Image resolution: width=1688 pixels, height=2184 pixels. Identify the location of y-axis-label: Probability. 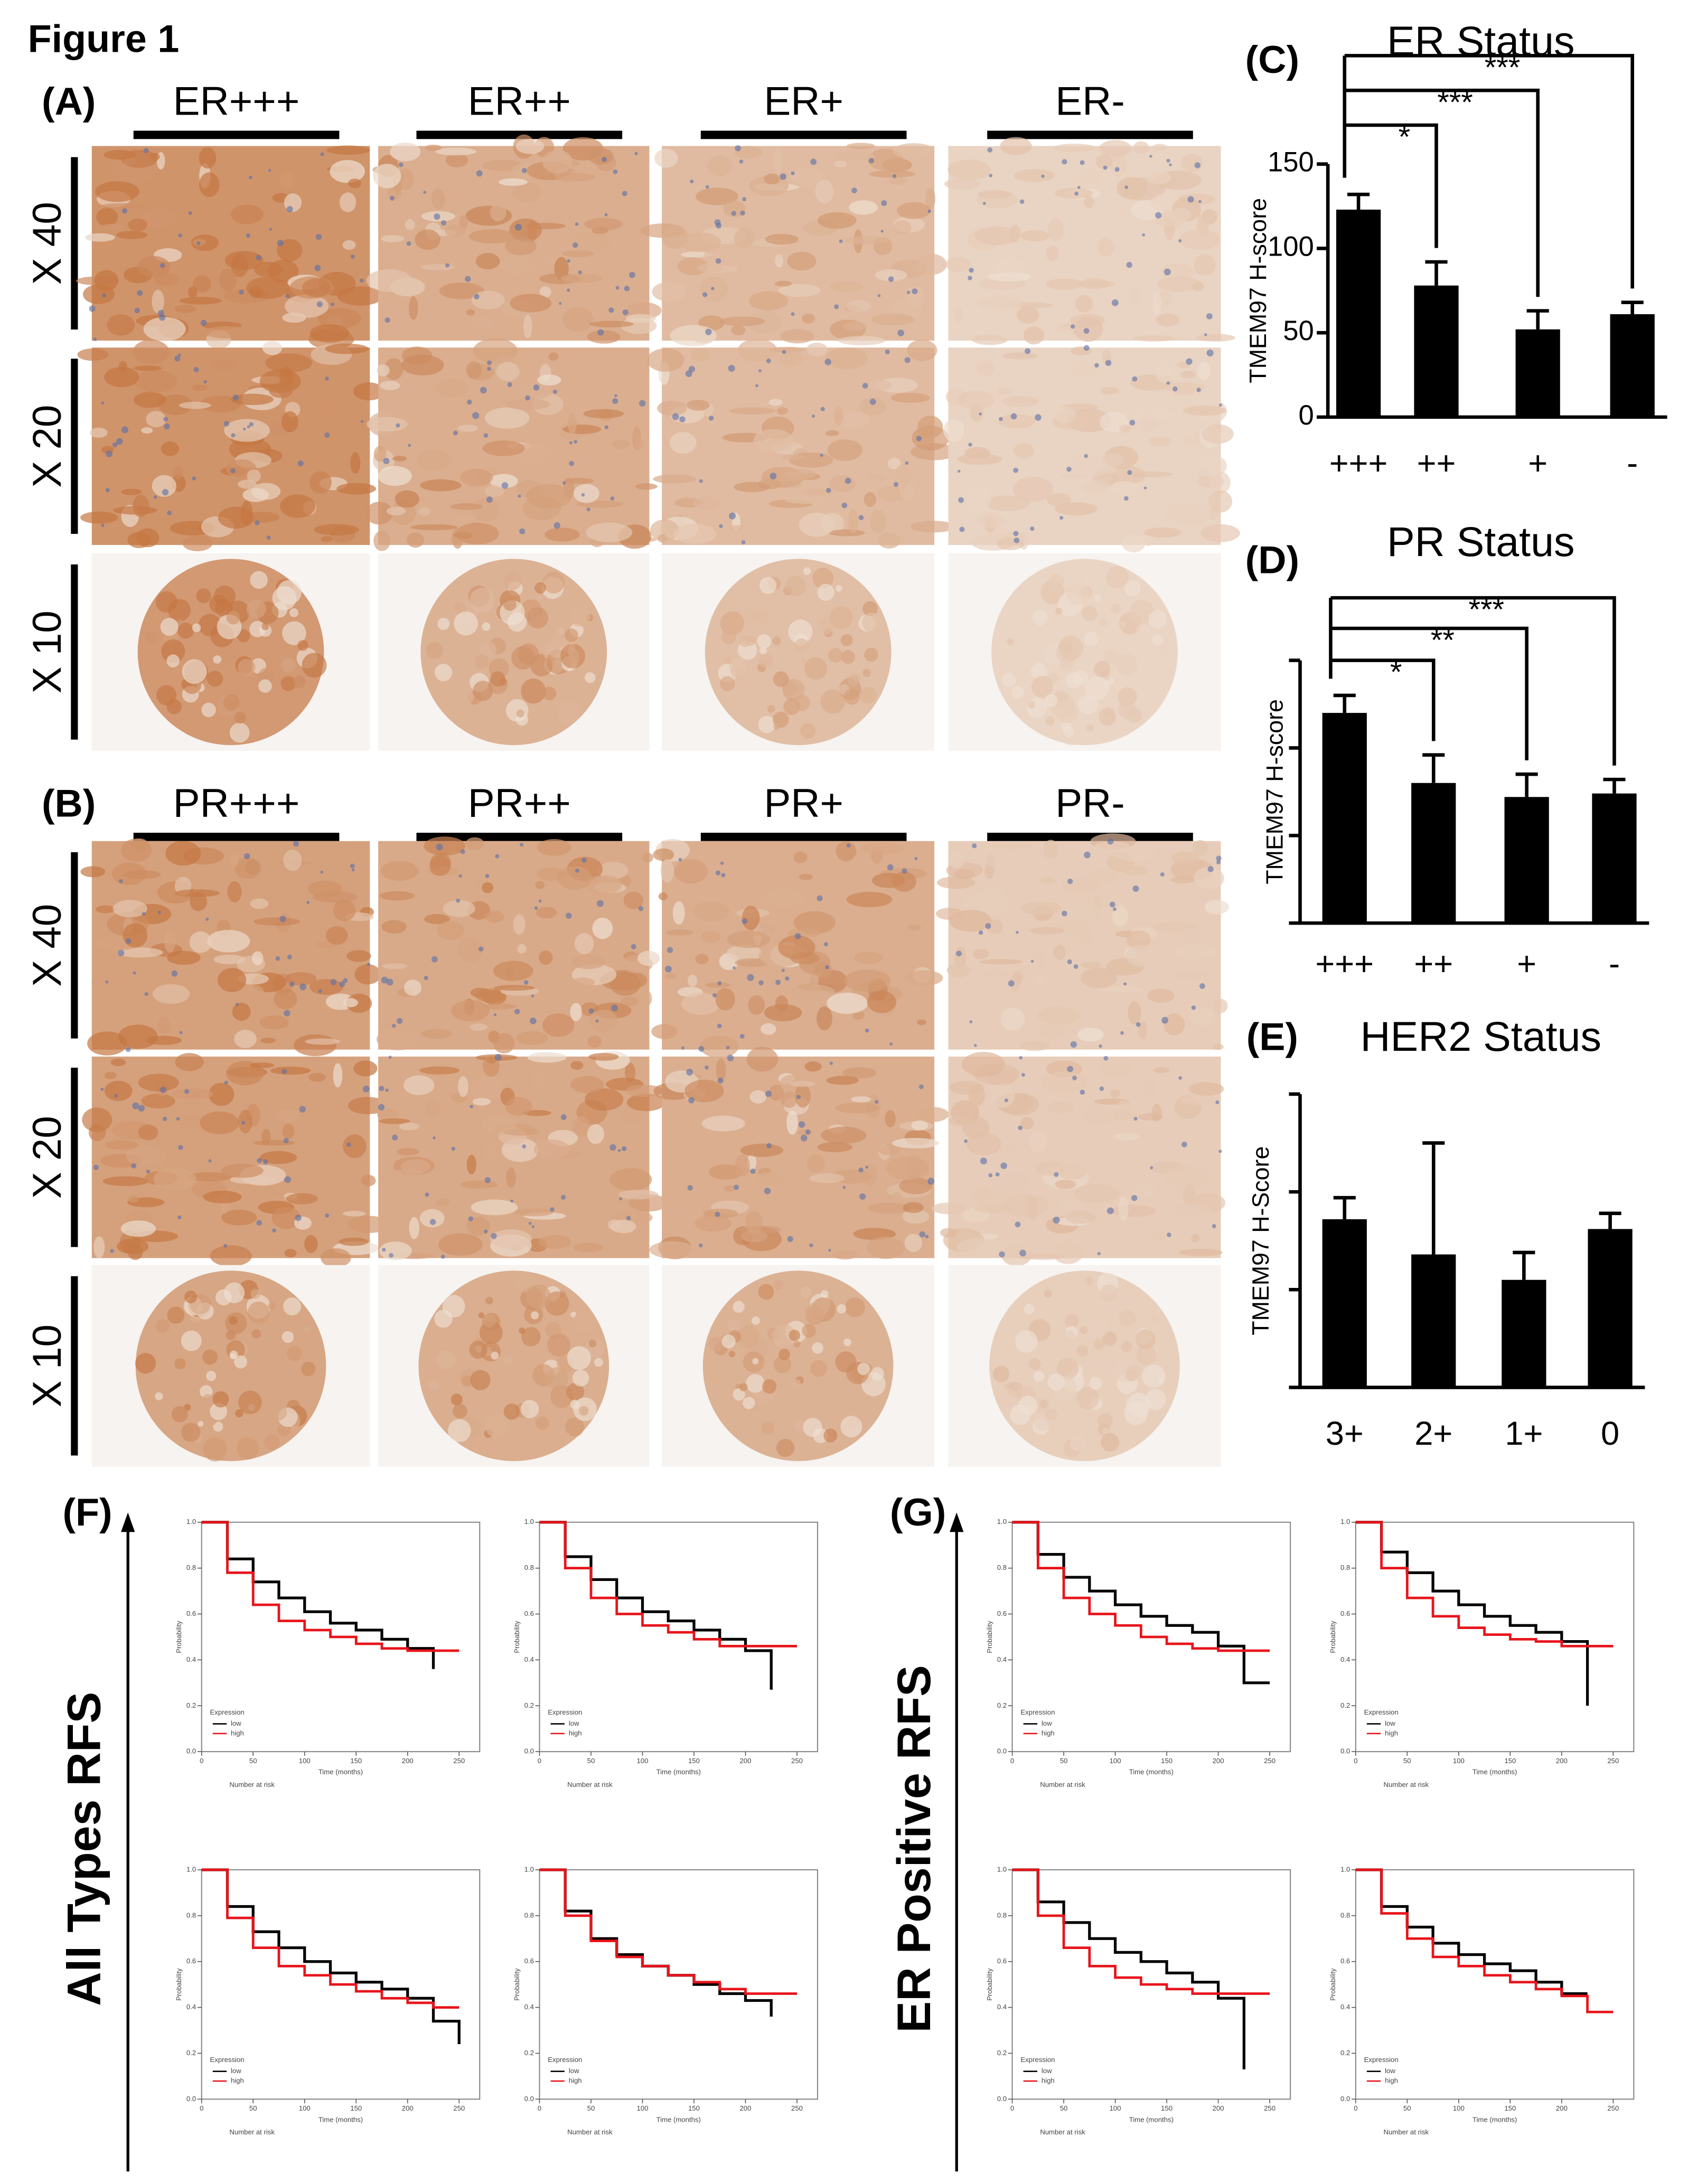
(1333, 1984).